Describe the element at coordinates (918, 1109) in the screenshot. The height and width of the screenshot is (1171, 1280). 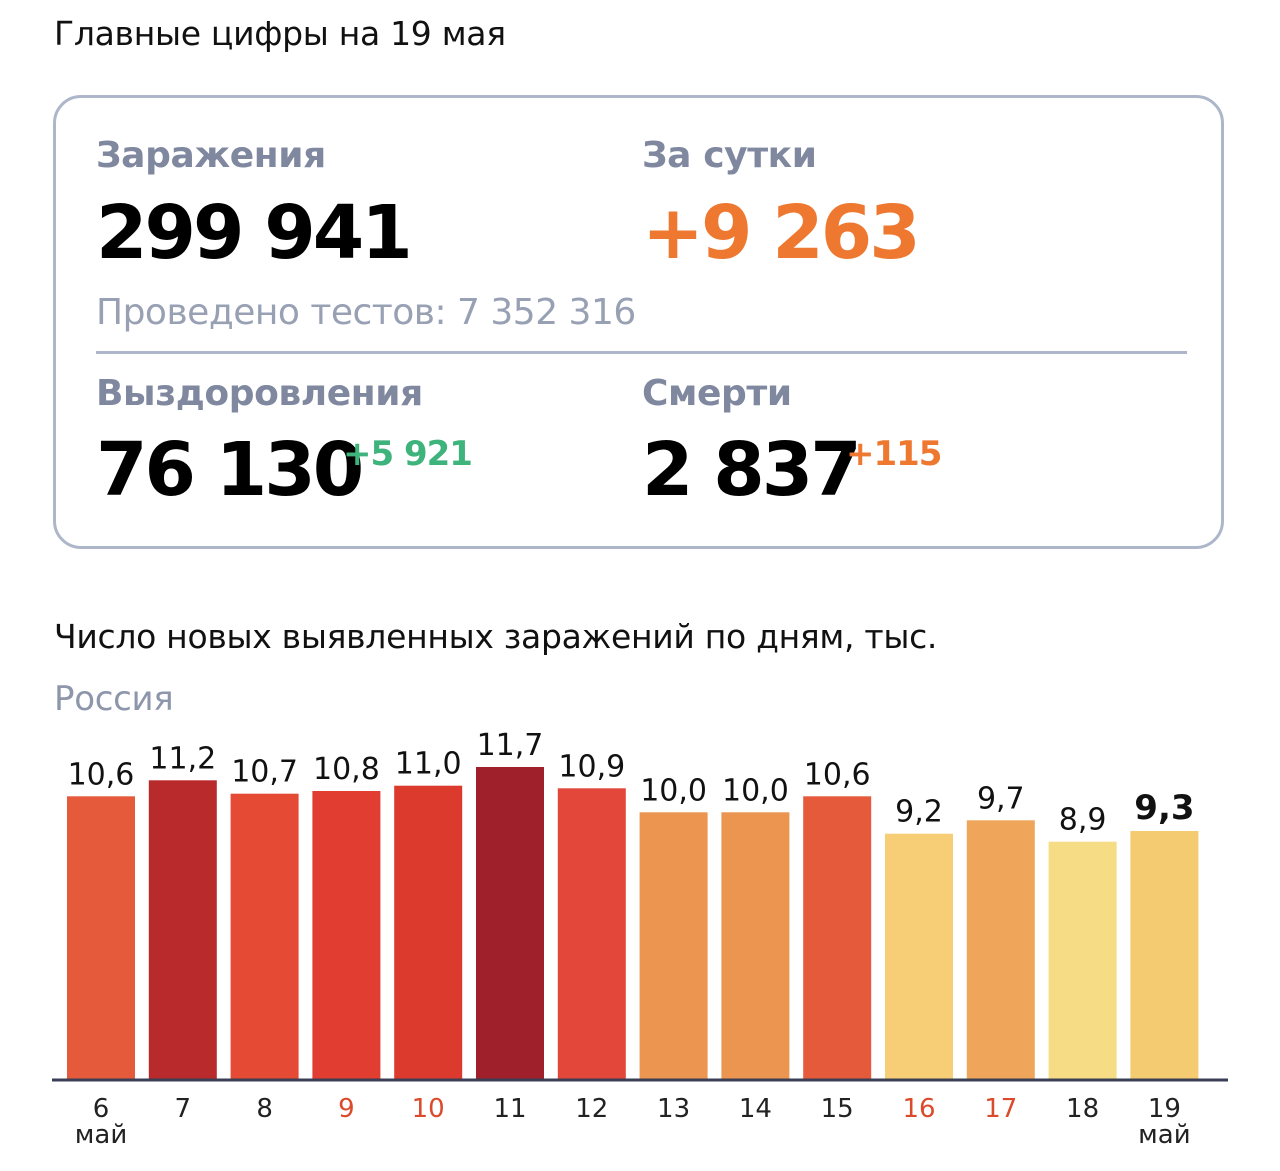
I see `x-tick-may-16: 16` at that location.